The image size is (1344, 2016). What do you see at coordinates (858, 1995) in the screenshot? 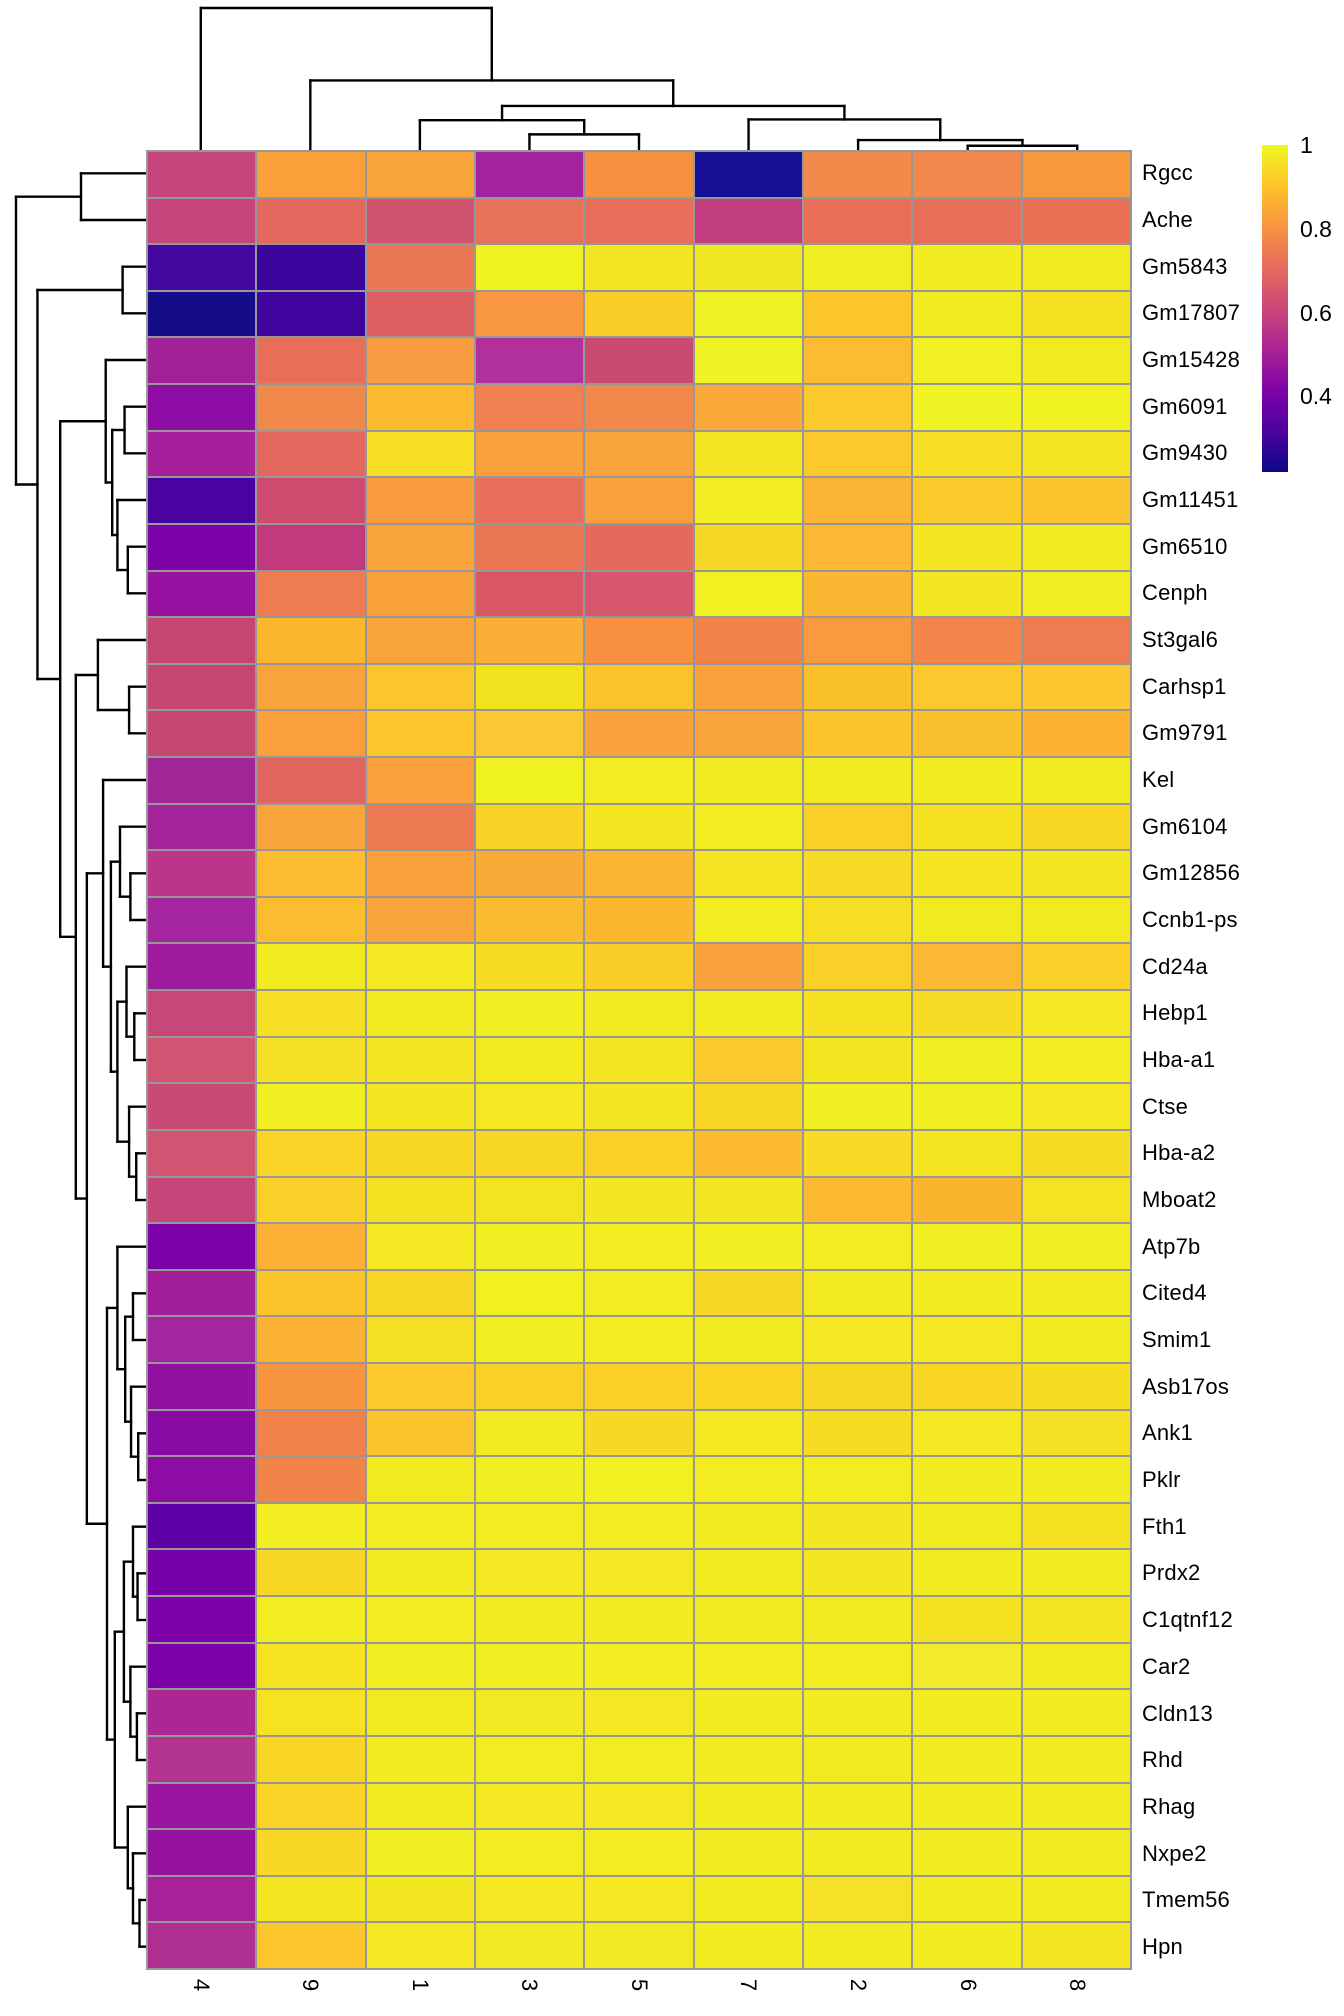
I see `column-label-slot: 2` at bounding box center [858, 1995].